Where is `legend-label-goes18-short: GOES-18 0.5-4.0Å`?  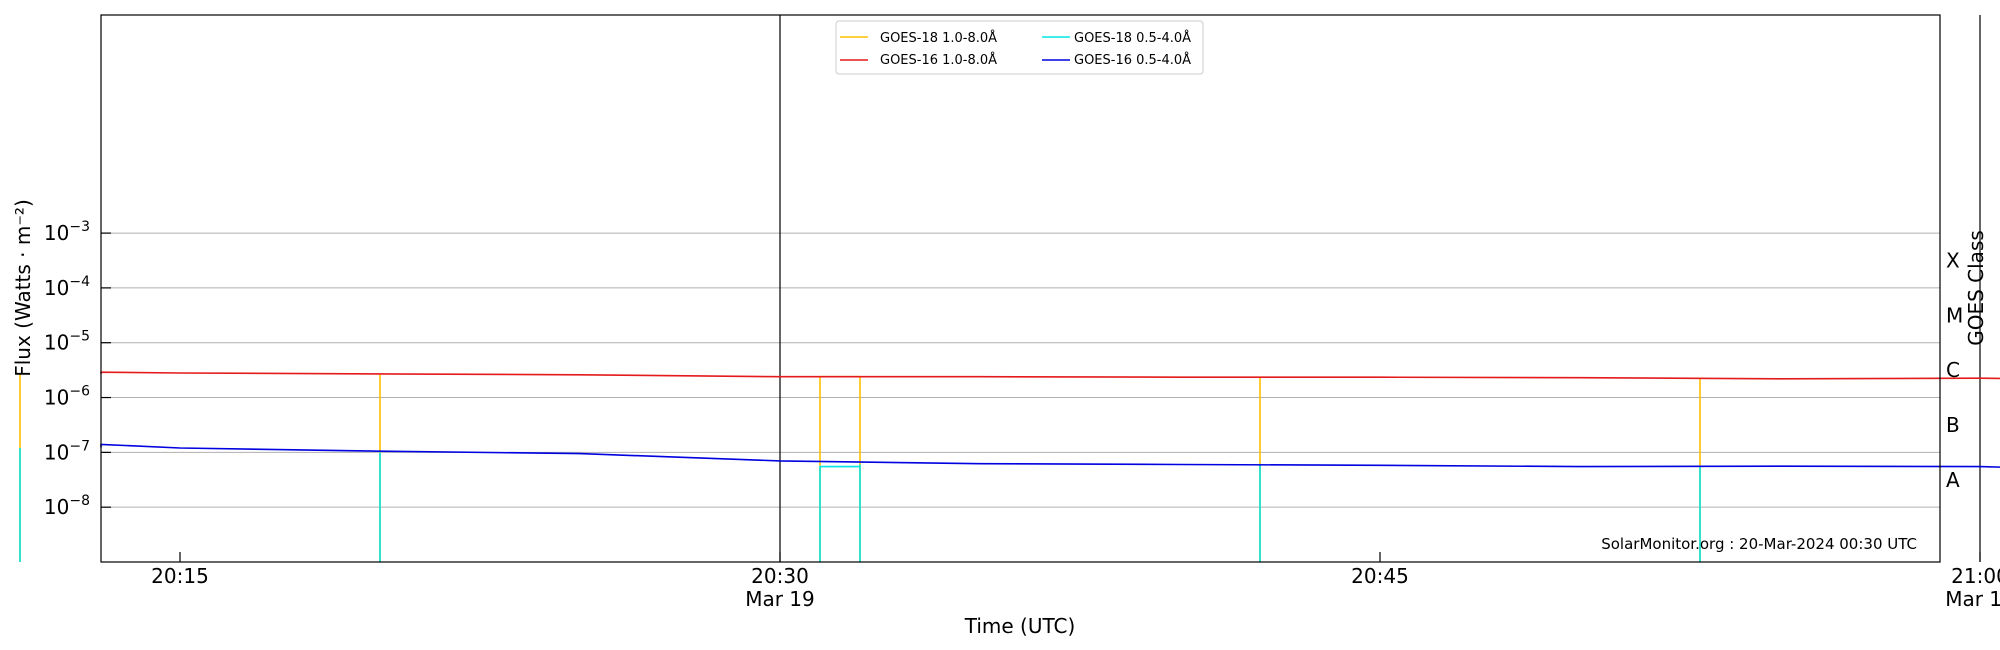 legend-label-goes18-short: GOES-18 0.5-4.0Å is located at coordinates (1132, 38).